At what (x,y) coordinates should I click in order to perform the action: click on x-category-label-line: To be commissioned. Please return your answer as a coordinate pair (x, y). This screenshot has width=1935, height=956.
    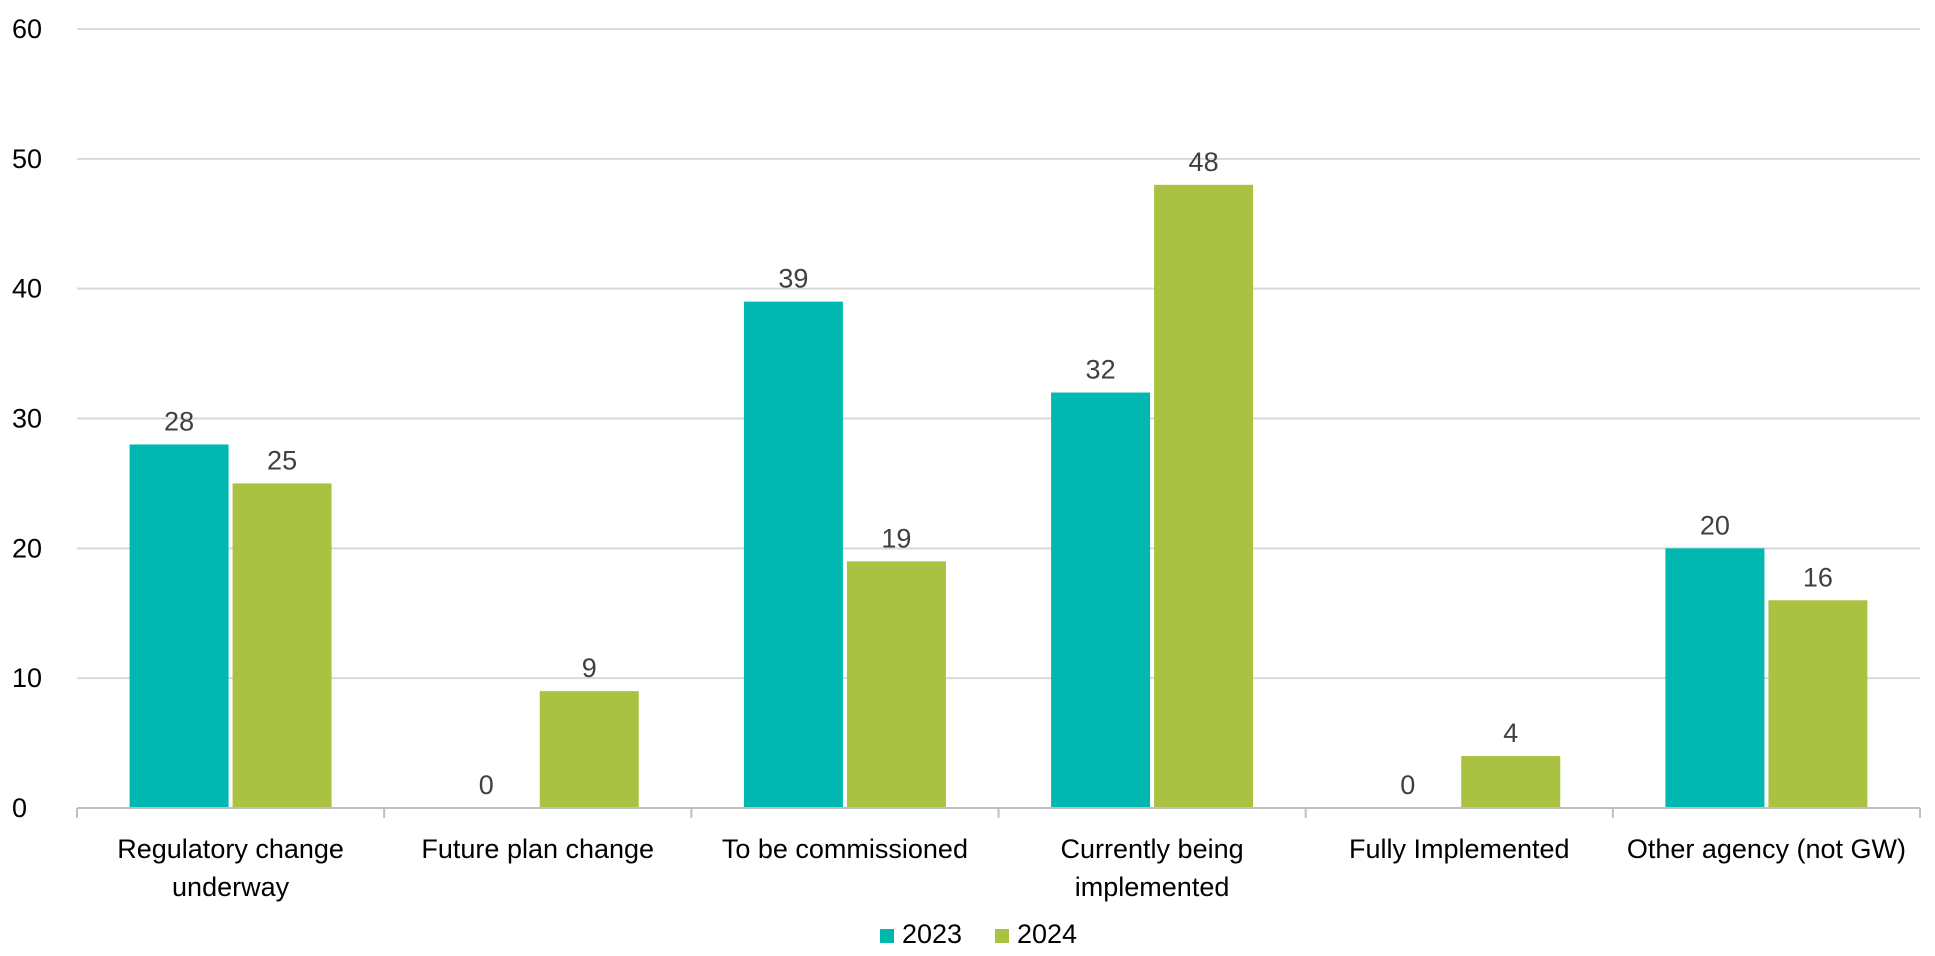
    Looking at the image, I should click on (845, 849).